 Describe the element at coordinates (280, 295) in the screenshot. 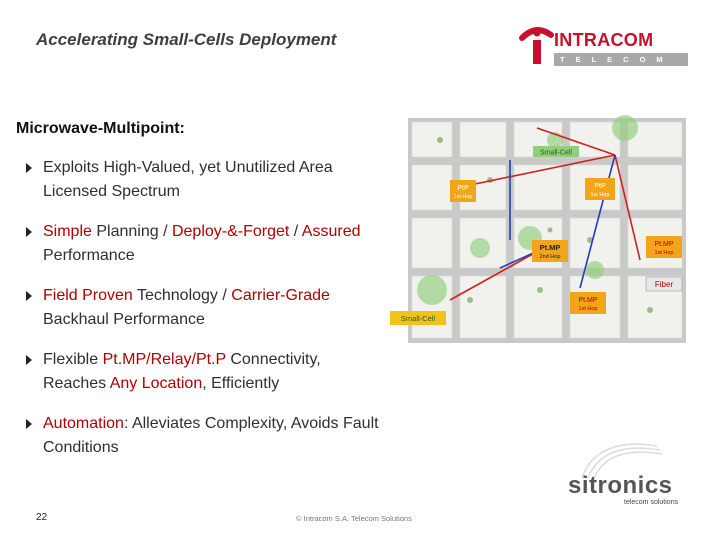

I see `bullet-highlight: Carrier-Grade` at that location.